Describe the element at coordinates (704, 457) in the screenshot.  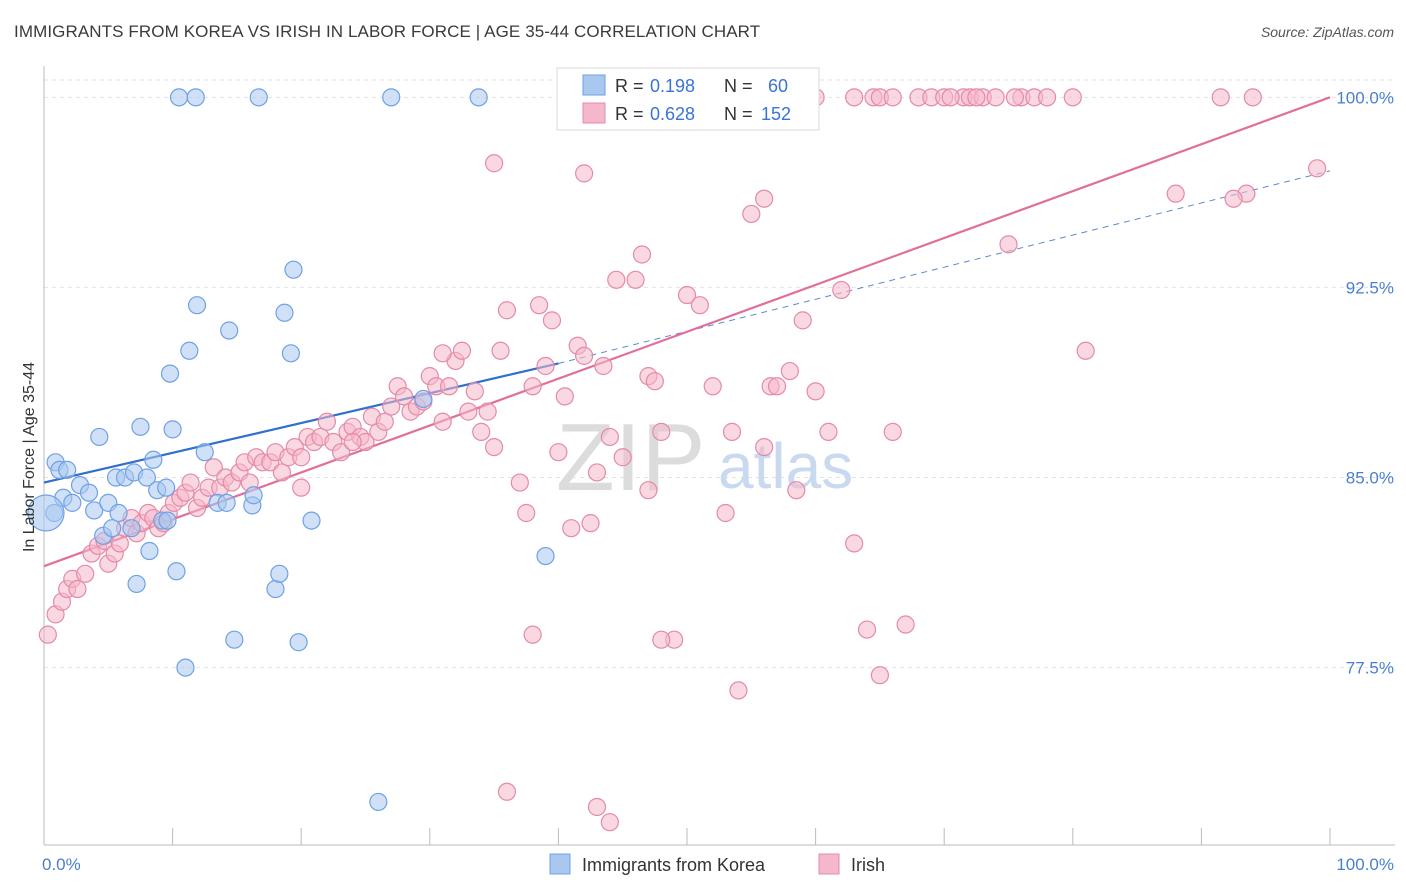
I see `watermark: ZIP atlas` at that location.